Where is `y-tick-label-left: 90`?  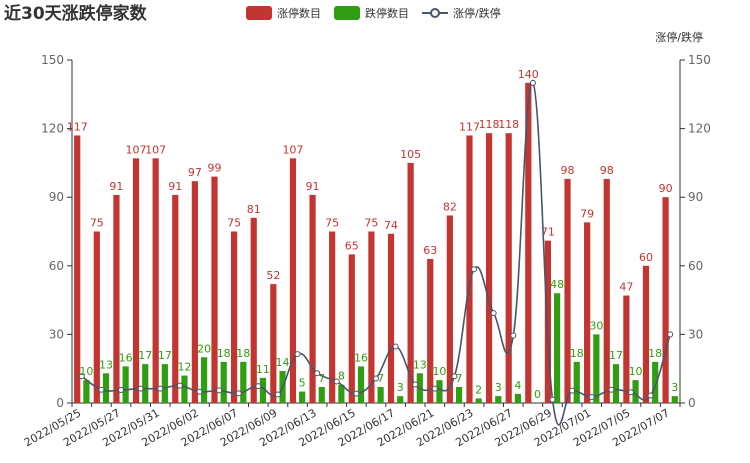
y-tick-label-left: 90 is located at coordinates (56, 197).